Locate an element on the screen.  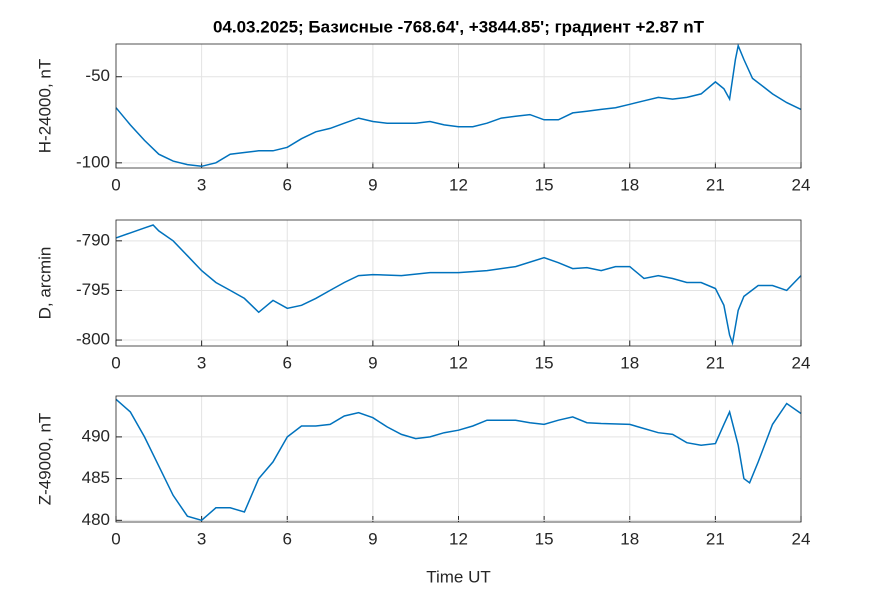
y-tick-label: 490 is located at coordinates (96, 435).